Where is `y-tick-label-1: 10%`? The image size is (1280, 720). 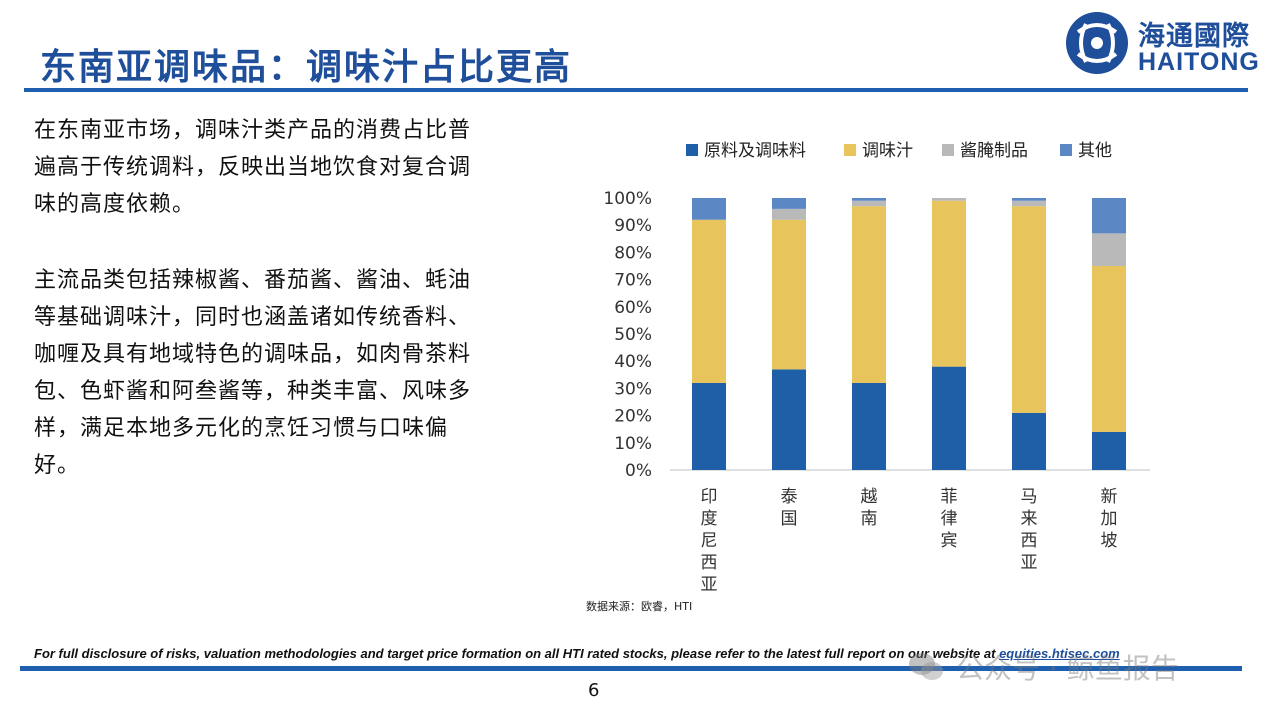
y-tick-label-1: 10% is located at coordinates (633, 444).